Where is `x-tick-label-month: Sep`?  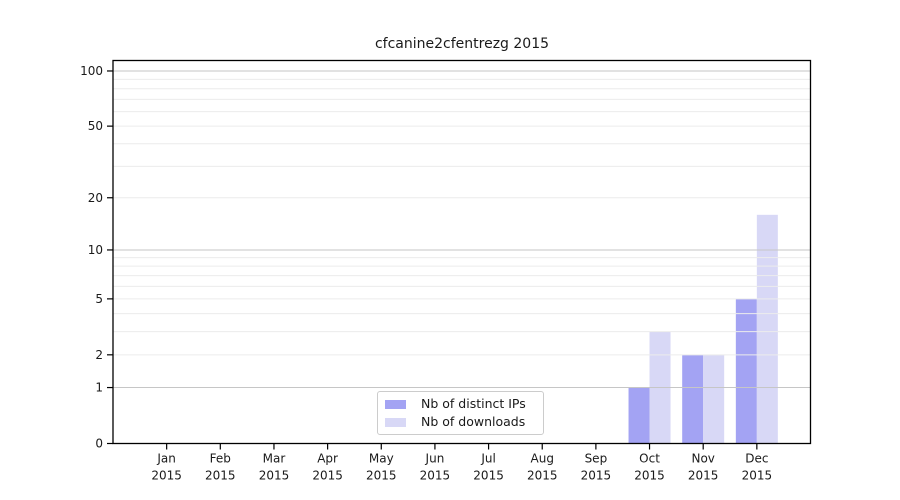
x-tick-label-month: Sep is located at coordinates (596, 459).